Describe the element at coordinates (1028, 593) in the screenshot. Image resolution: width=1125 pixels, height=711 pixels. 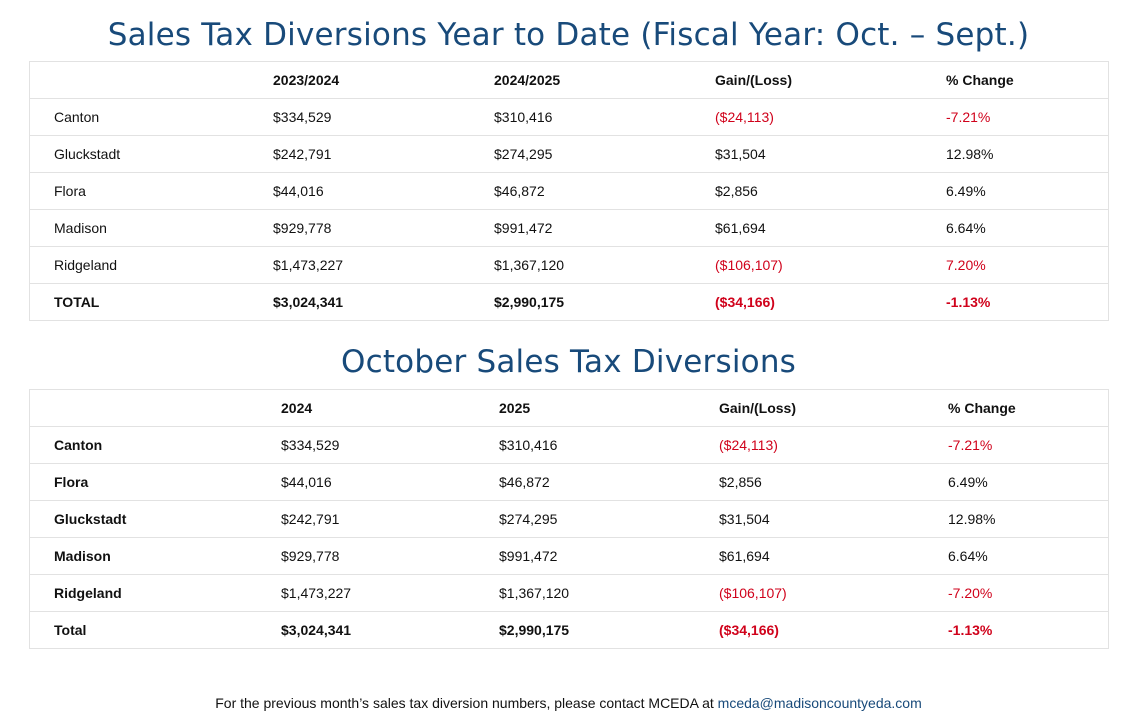
I see `pct-change-value: -7.20%` at that location.